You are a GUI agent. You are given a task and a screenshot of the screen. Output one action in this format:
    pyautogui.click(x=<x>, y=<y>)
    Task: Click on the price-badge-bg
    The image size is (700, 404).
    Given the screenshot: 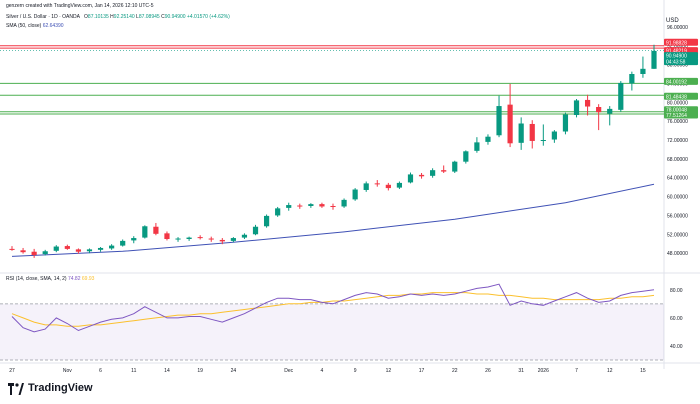 What is the action you would take?
    pyautogui.click(x=681, y=81)
    